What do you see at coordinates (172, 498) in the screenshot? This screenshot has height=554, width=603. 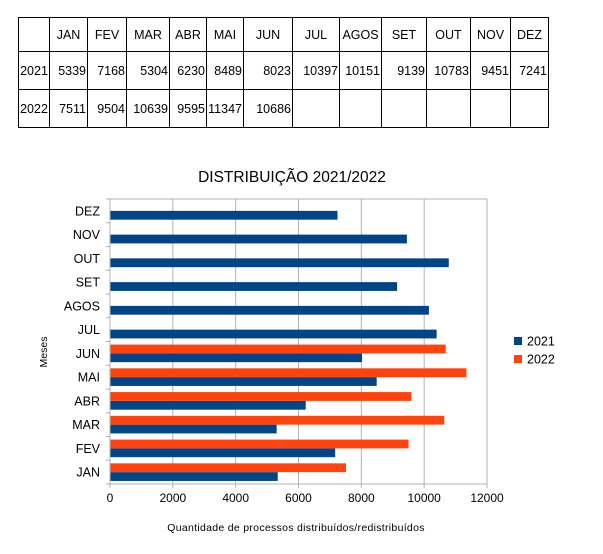 I see `x-tick-label: 2000` at bounding box center [172, 498].